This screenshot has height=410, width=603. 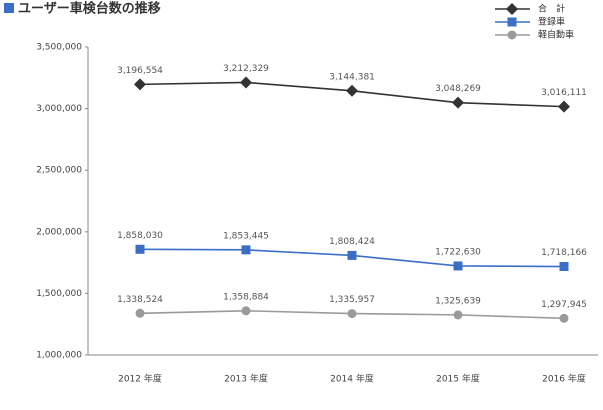 I want to click on x-tick-label: 2013 年度, so click(x=246, y=379).